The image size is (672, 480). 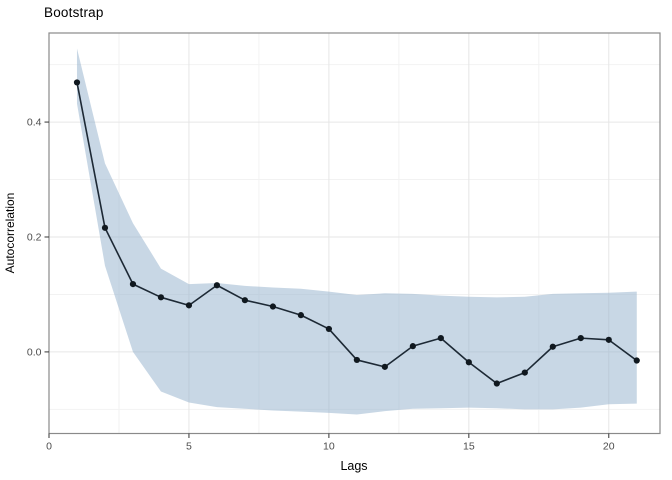 I want to click on x-tick-label: 20, so click(x=609, y=447).